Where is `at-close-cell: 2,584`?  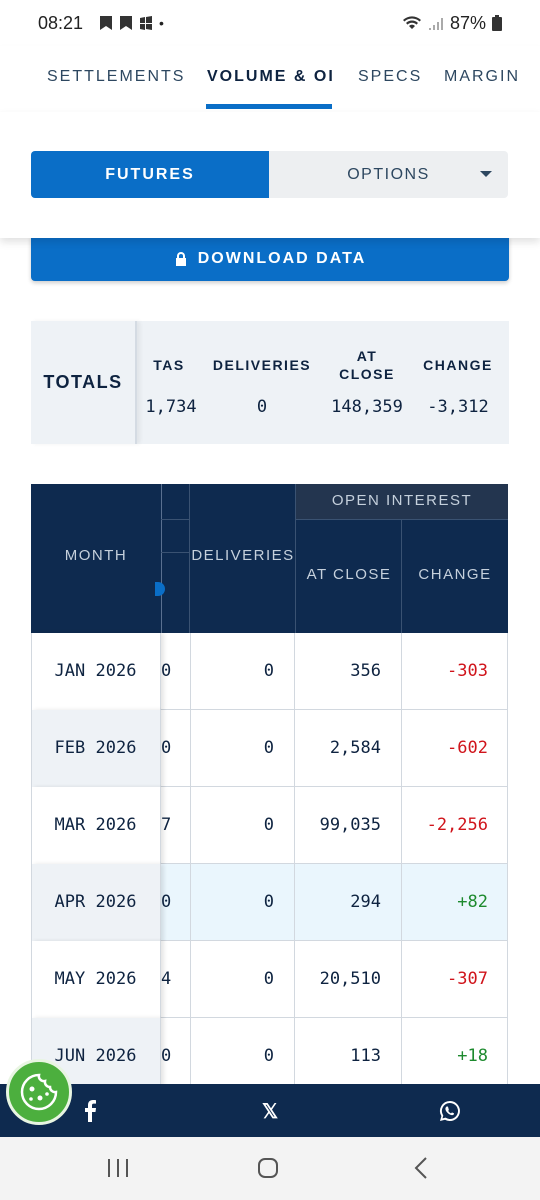 at-close-cell: 2,584 is located at coordinates (348, 748).